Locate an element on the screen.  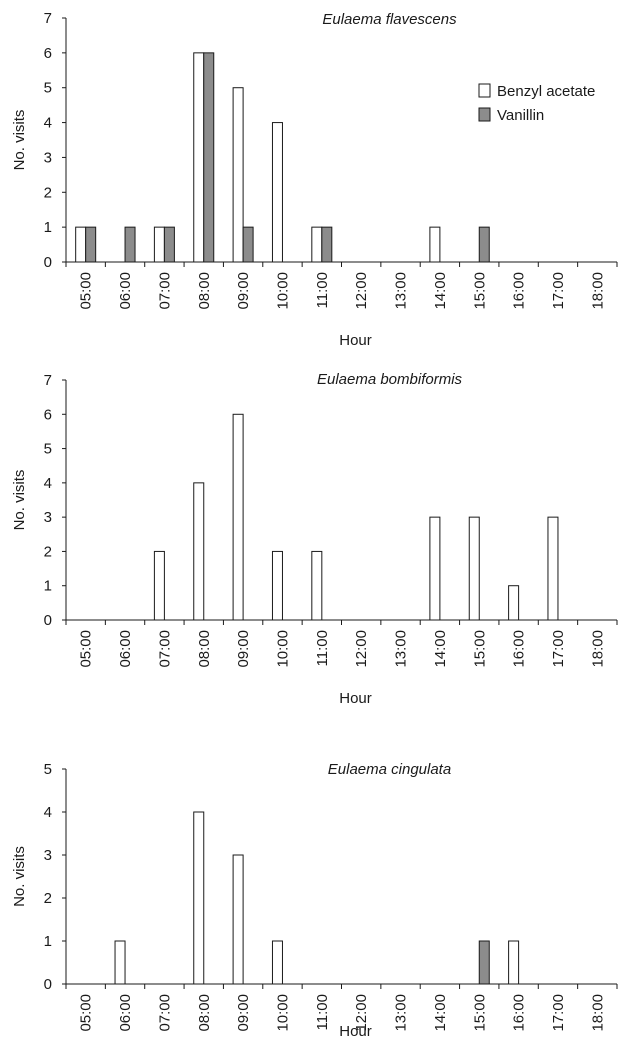
chart-title: Eulaema bombiformis is located at coordinates (390, 379).